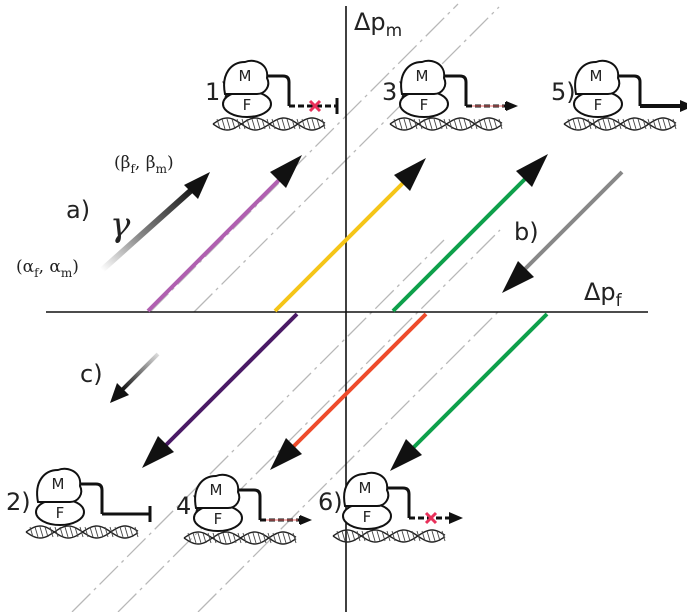 Image resolution: width=687 pixels, height=612 pixels. I want to click on complex-4: 4) FM, so click(244, 509).